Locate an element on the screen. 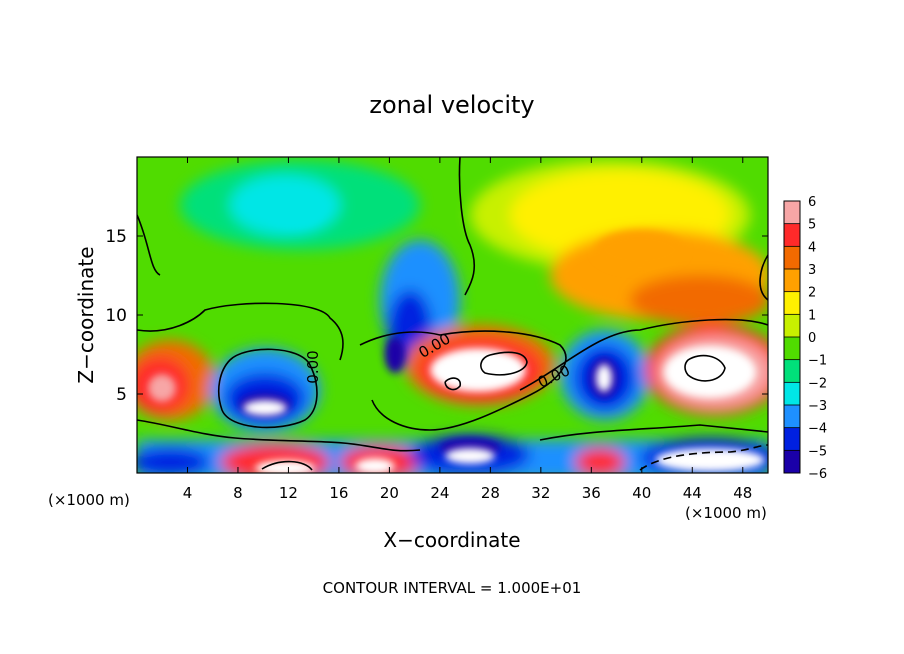  colorbar-label: −2 is located at coordinates (817, 383).